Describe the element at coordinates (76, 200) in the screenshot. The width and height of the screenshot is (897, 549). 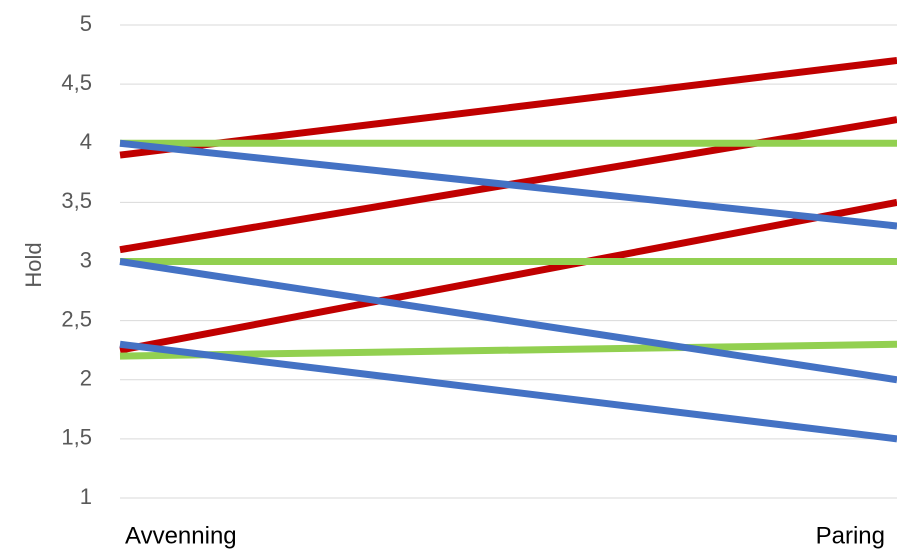
I see `y-tick-label: 3,5` at that location.